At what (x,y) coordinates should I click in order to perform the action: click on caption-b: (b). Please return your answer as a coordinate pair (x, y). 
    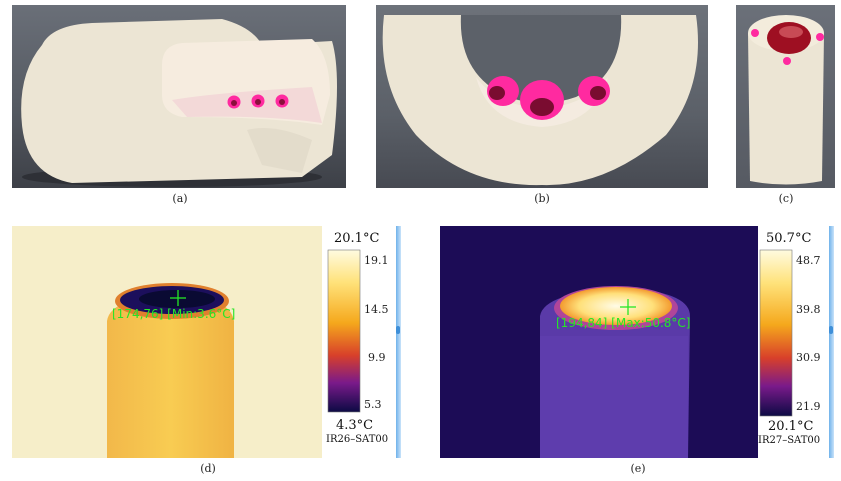
    Looking at the image, I should click on (542, 198).